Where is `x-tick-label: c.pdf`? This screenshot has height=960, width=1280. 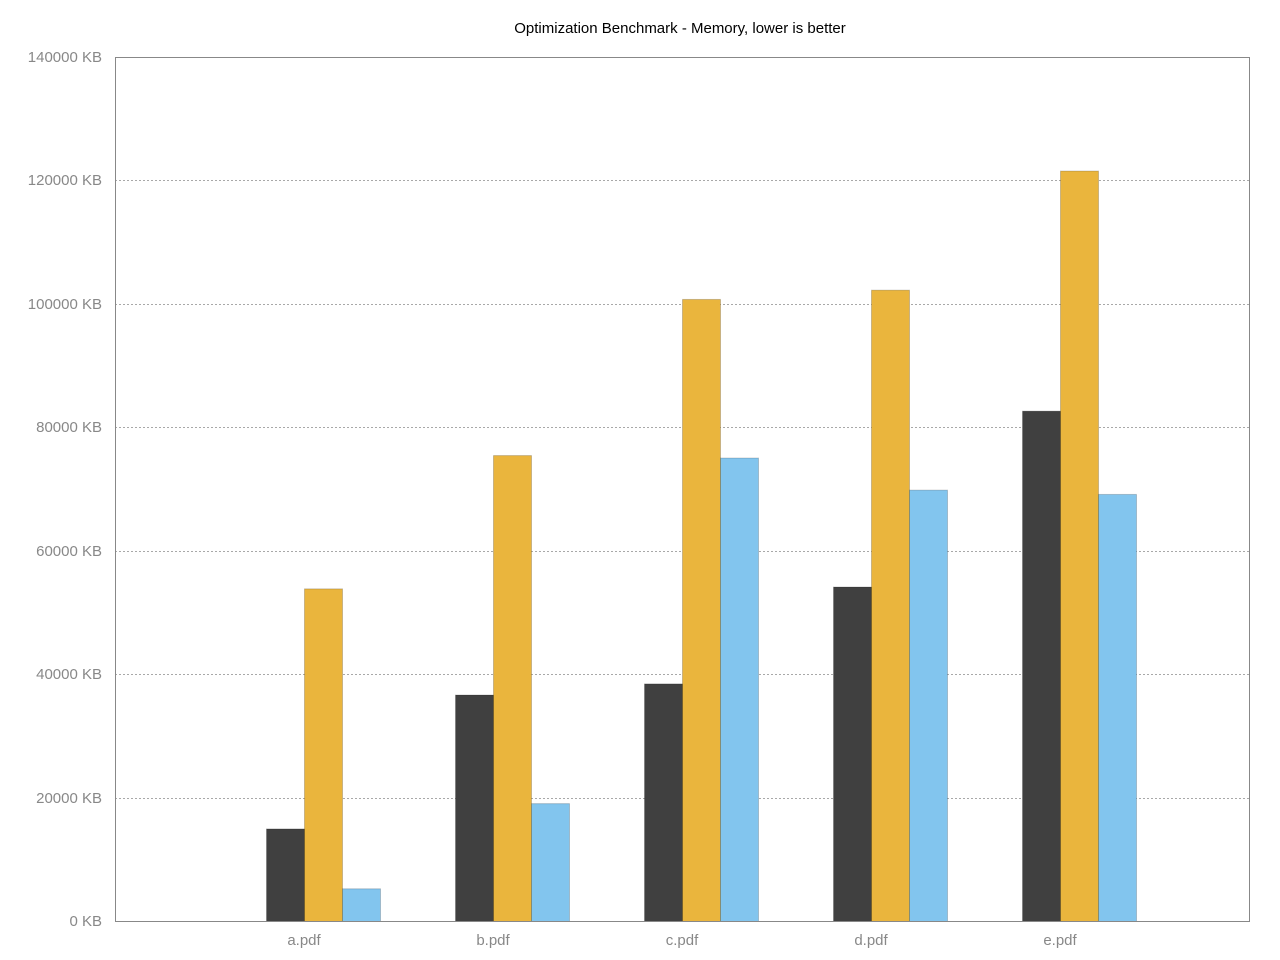
x-tick-label: c.pdf is located at coordinates (682, 940).